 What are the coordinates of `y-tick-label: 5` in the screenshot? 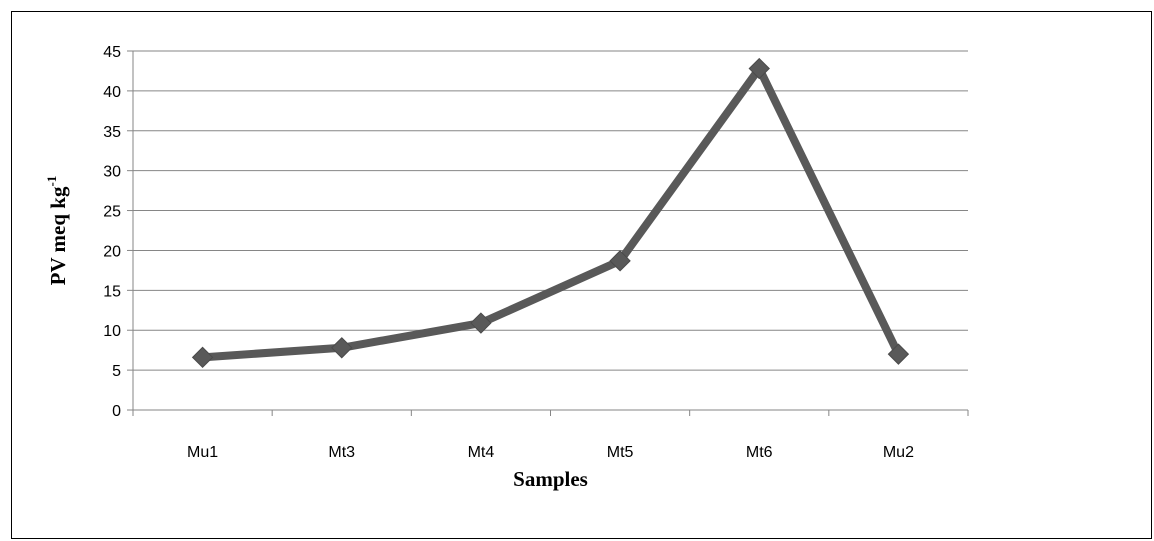 It's located at (116, 371).